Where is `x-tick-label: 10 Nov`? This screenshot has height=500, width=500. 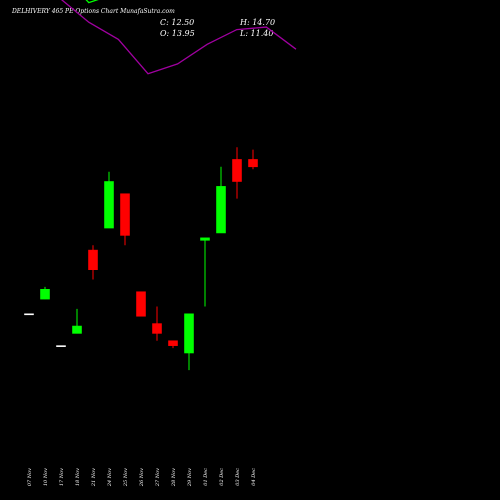
x-tick-label: 10 Nov is located at coordinates (46, 477).